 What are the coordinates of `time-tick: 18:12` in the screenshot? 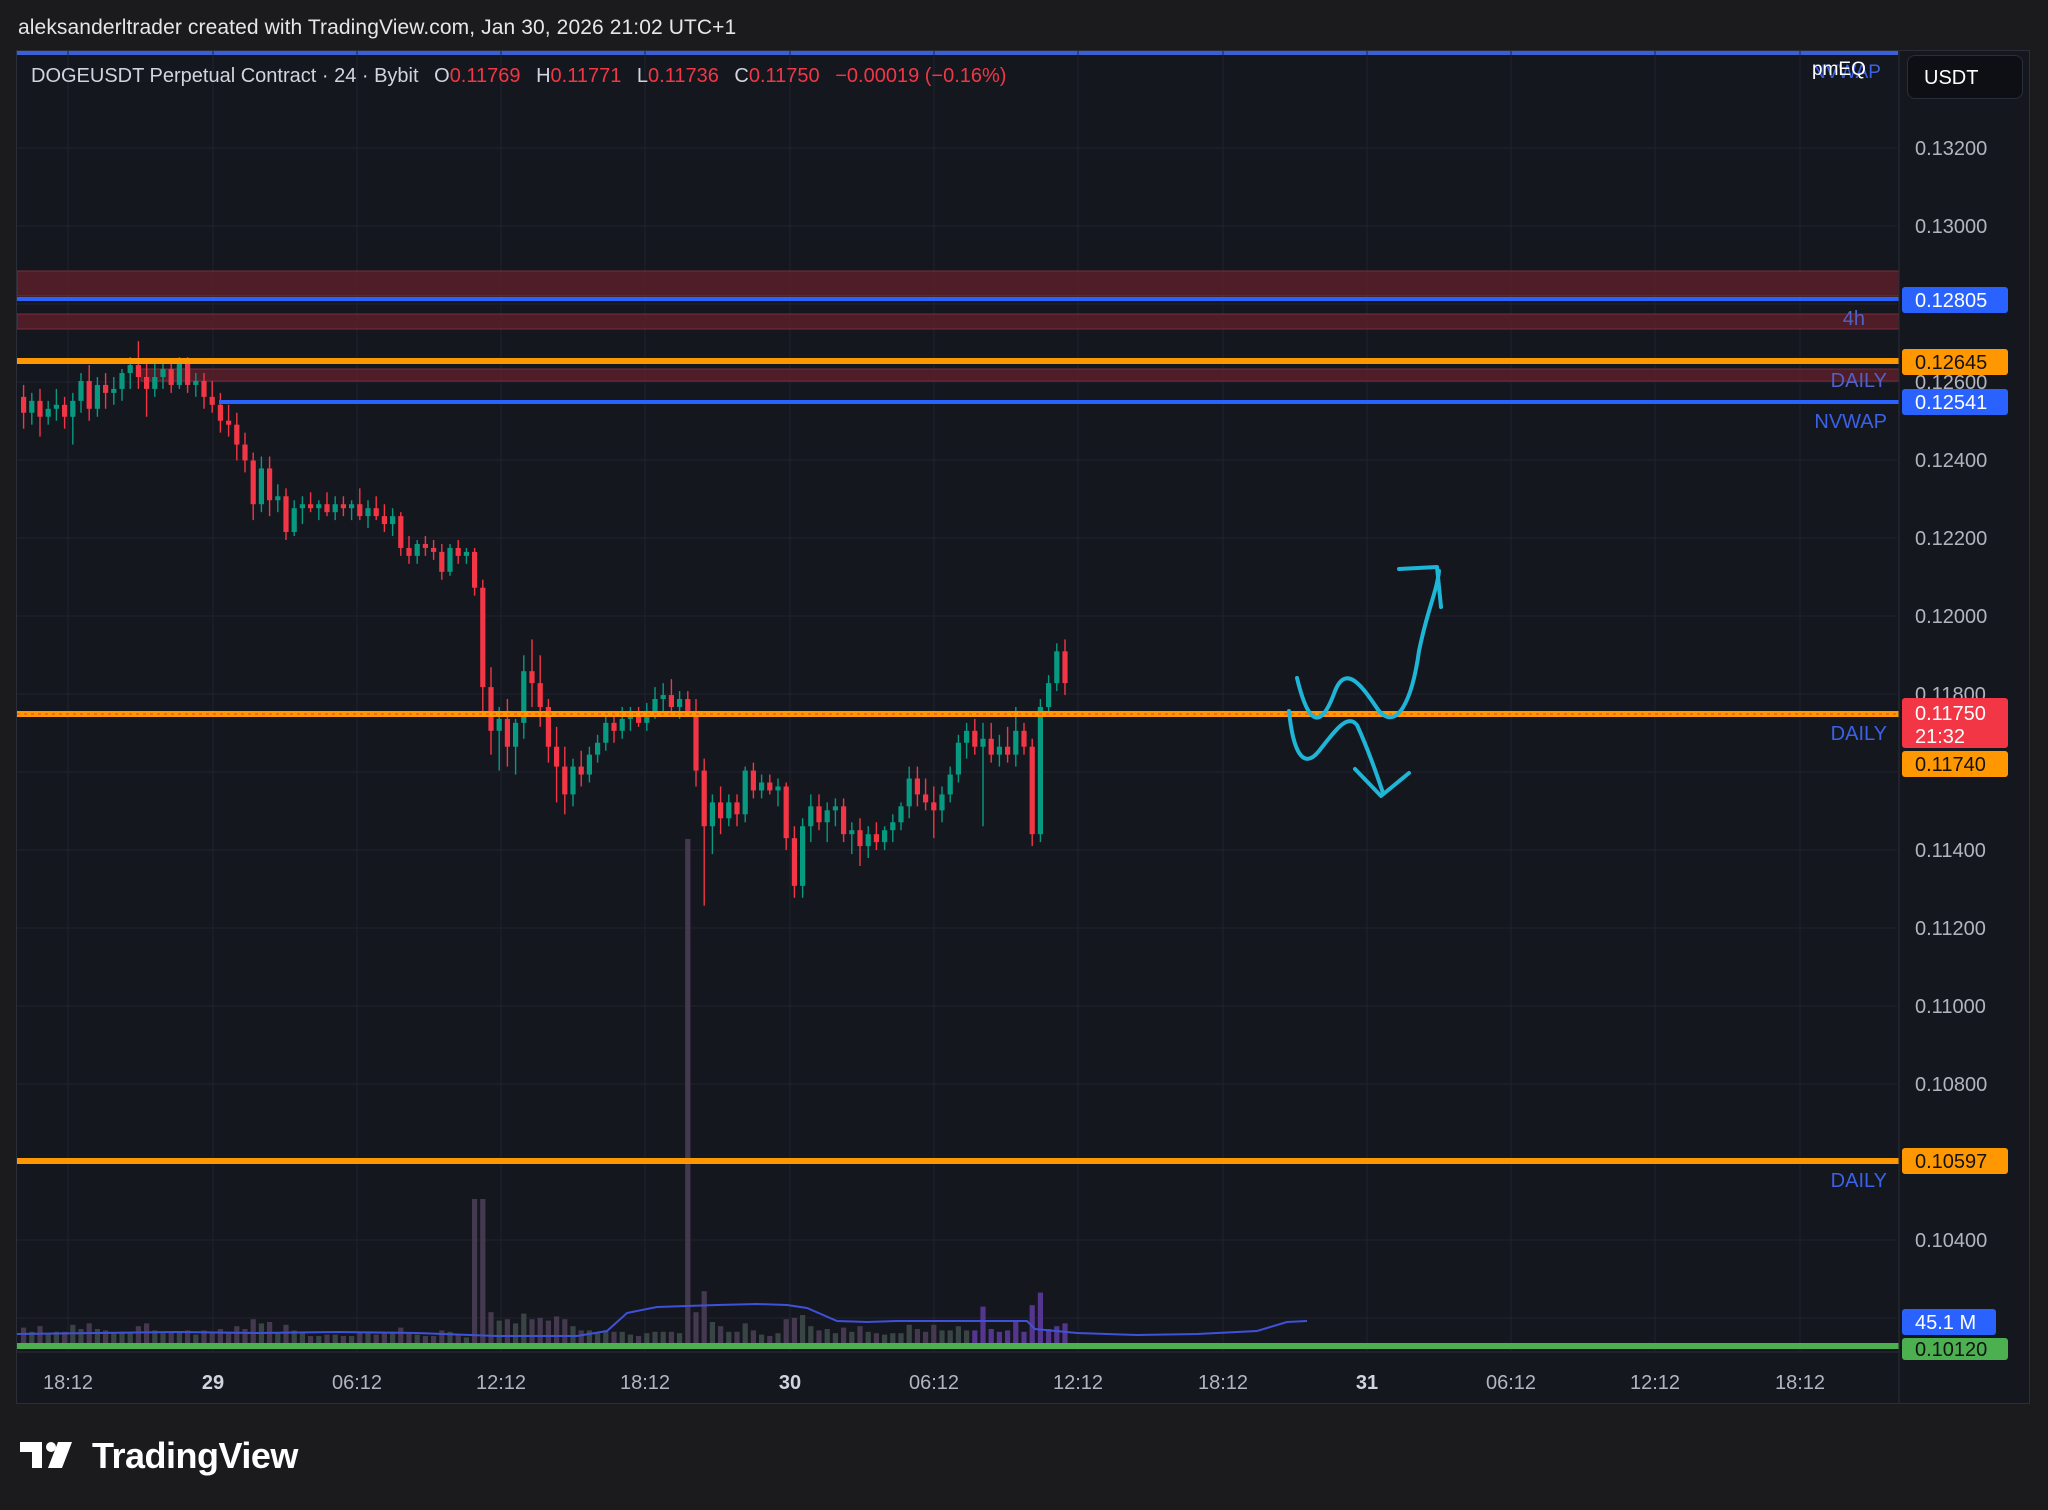 It's located at (645, 1383).